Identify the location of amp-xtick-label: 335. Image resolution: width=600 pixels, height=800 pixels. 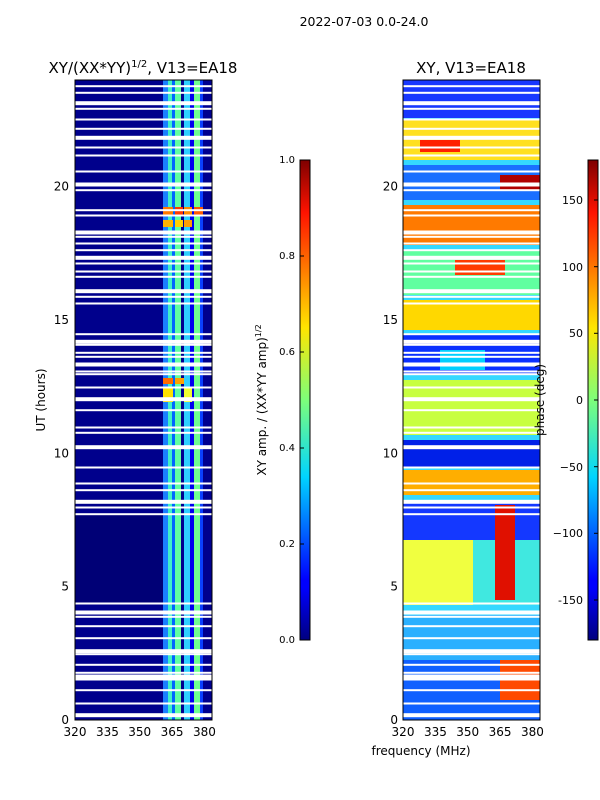
(107, 732).